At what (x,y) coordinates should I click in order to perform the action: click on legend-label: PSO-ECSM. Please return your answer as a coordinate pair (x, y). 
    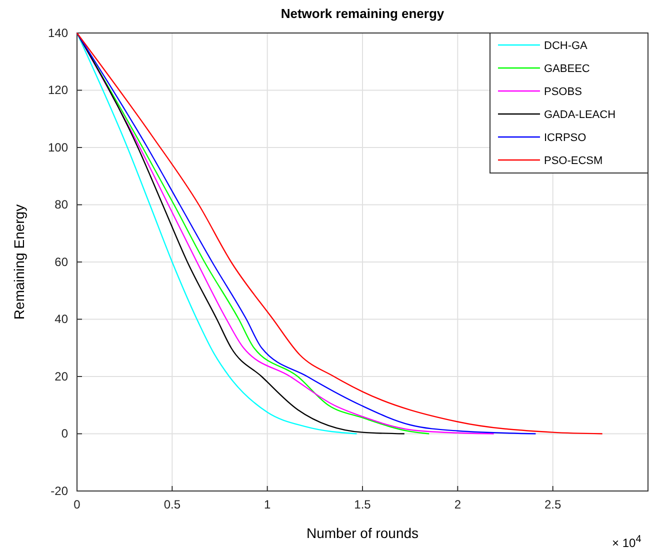
    Looking at the image, I should click on (573, 161).